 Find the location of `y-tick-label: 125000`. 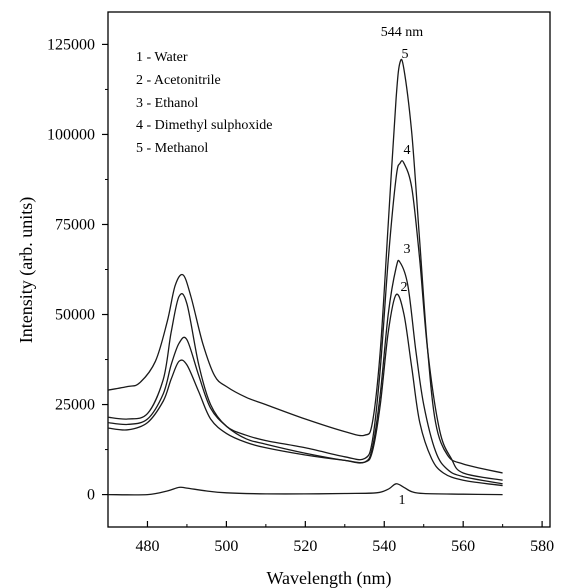

y-tick-label: 125000 is located at coordinates (71, 44).